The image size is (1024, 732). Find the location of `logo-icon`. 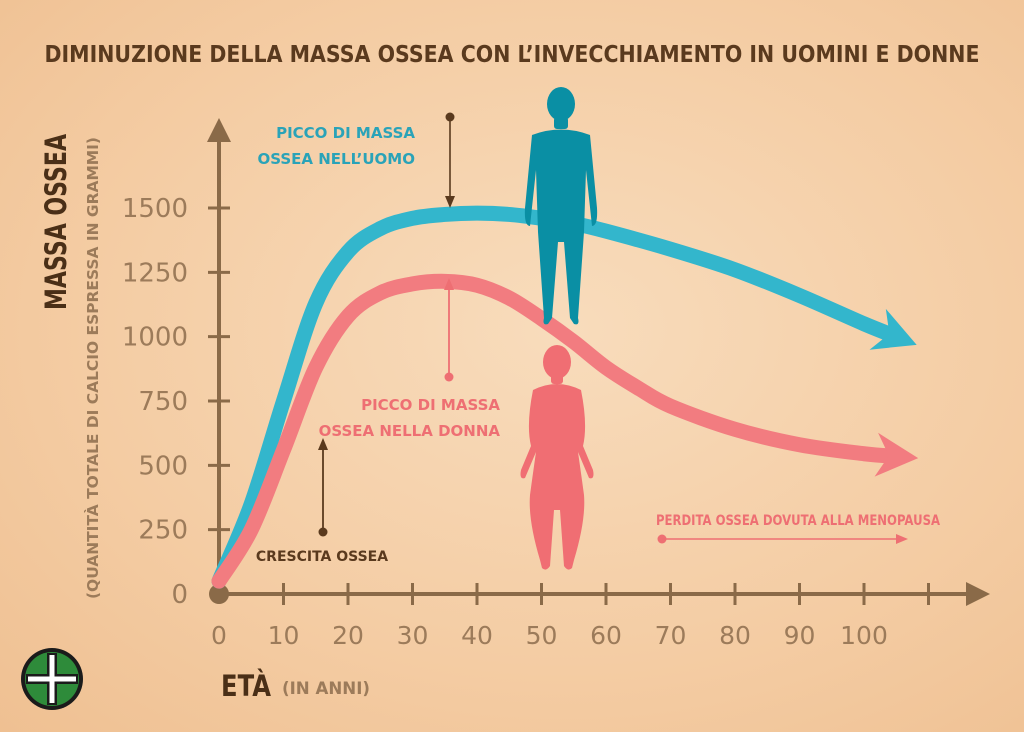

logo-icon is located at coordinates (52, 679).